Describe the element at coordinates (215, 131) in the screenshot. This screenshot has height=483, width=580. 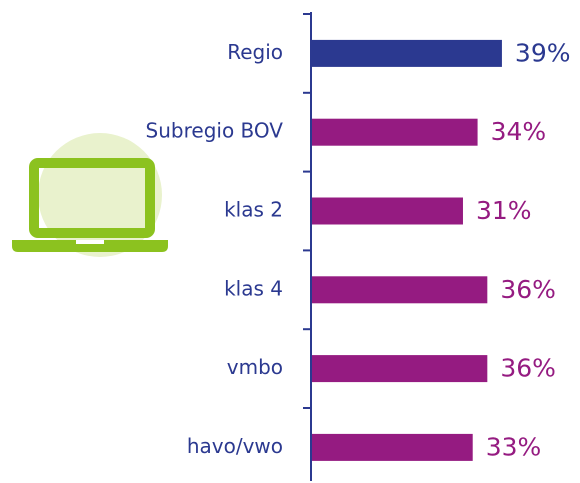
I see `category-label: Subregio BOV` at that location.